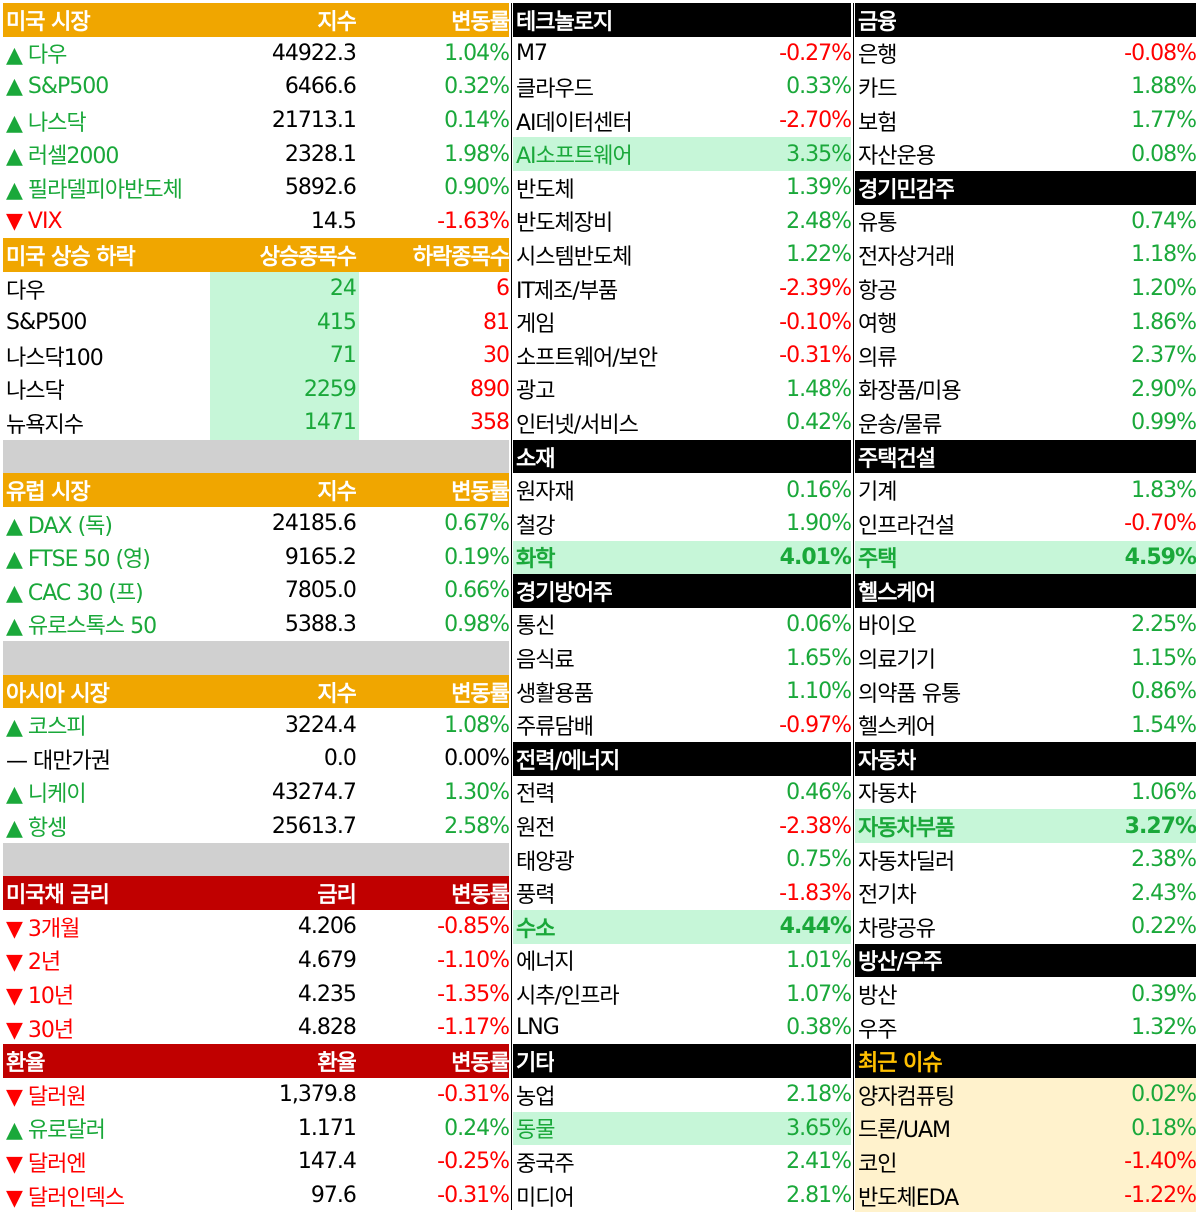  I want to click on sector-title: 기타, so click(535, 1064).